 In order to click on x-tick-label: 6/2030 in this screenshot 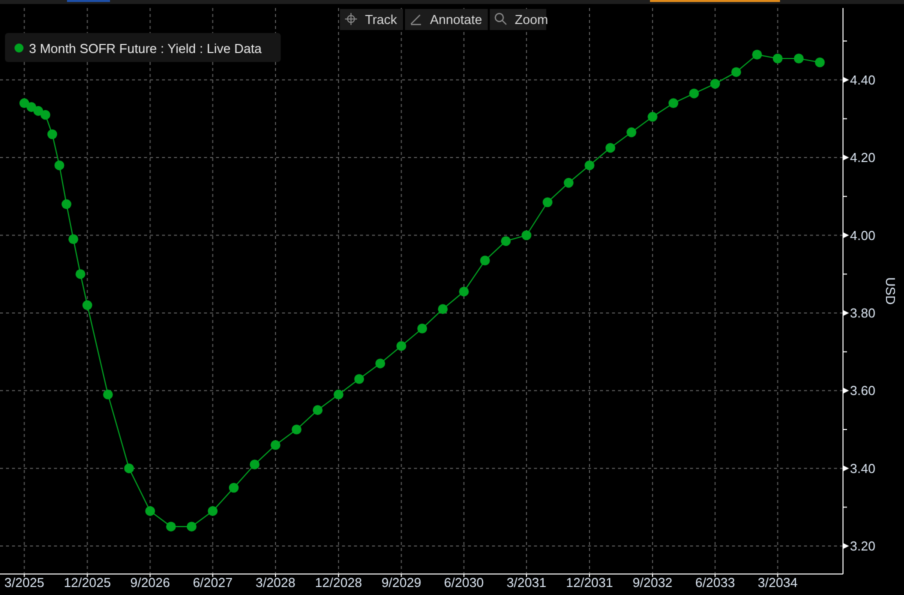, I will do `click(464, 582)`.